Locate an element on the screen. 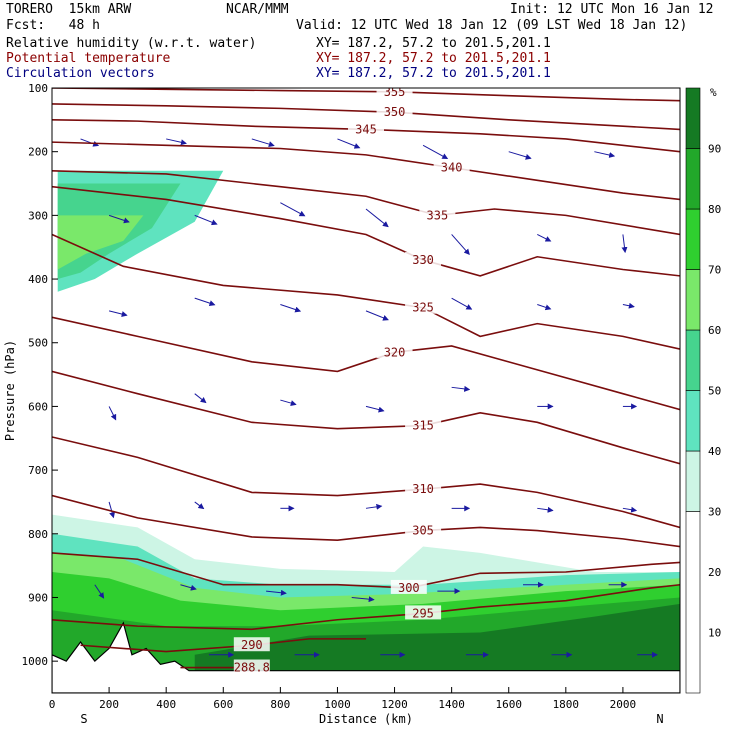 The height and width of the screenshot is (740, 740). isentrope-label-305: 305 is located at coordinates (423, 531).